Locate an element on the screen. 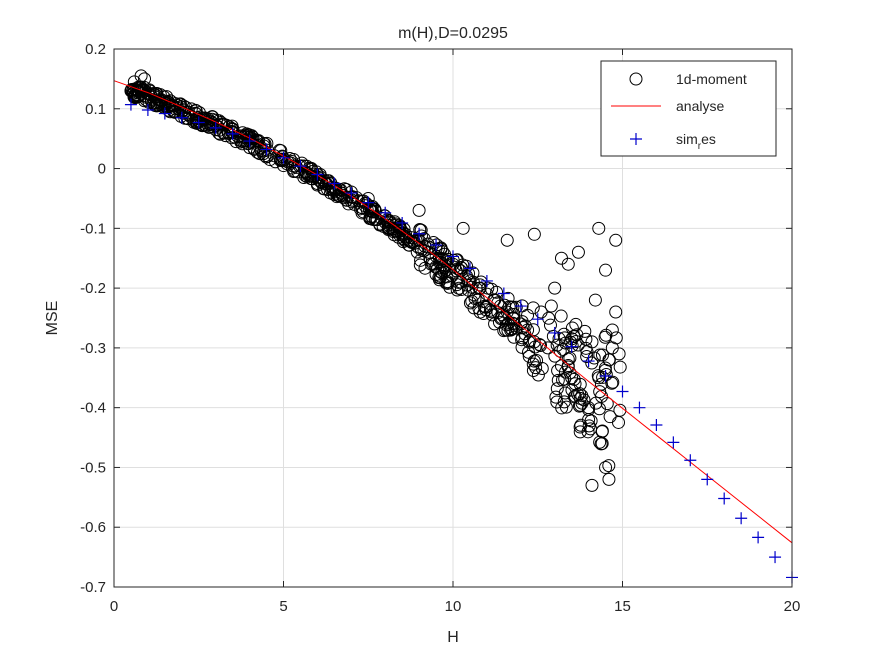 The width and height of the screenshot is (875, 661). legend-label-1d-moment: 1d-moment is located at coordinates (711, 79).